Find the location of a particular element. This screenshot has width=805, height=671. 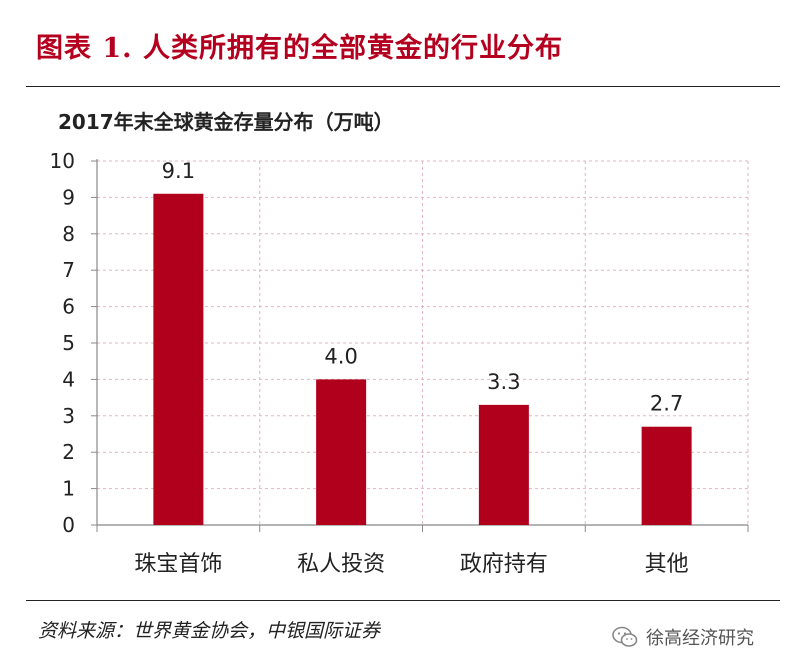

y-tick-label: 8 is located at coordinates (68, 234).